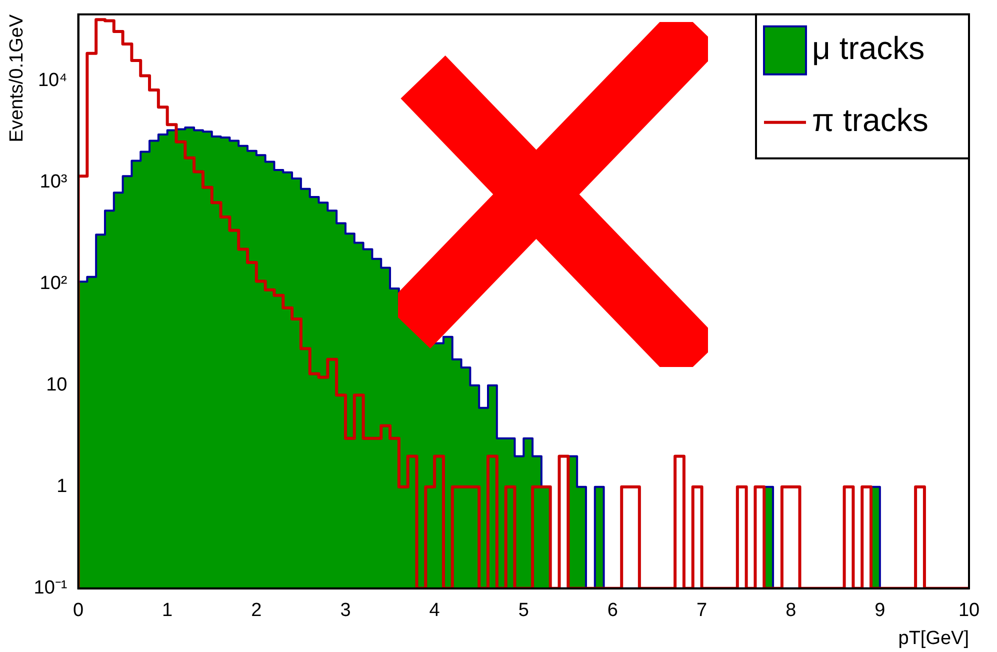 The image size is (997, 652). Describe the element at coordinates (791, 611) in the screenshot. I see `x-tick-label: 8` at that location.